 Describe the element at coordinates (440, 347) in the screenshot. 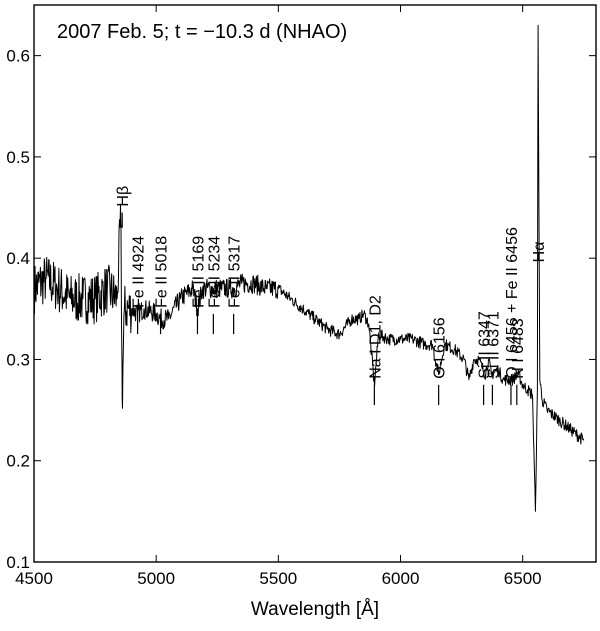

I see `annotation-label: O I 6156` at that location.